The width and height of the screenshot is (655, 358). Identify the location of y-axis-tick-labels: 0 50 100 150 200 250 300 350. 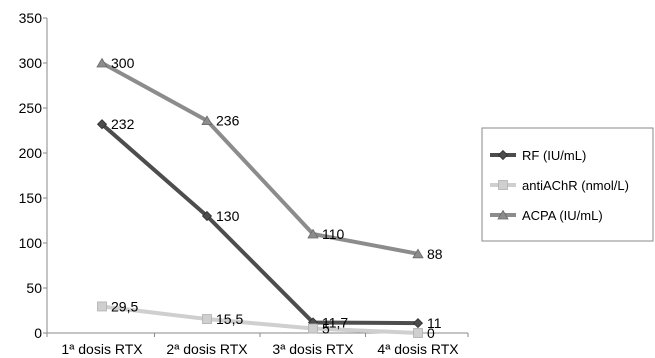
(31, 175).